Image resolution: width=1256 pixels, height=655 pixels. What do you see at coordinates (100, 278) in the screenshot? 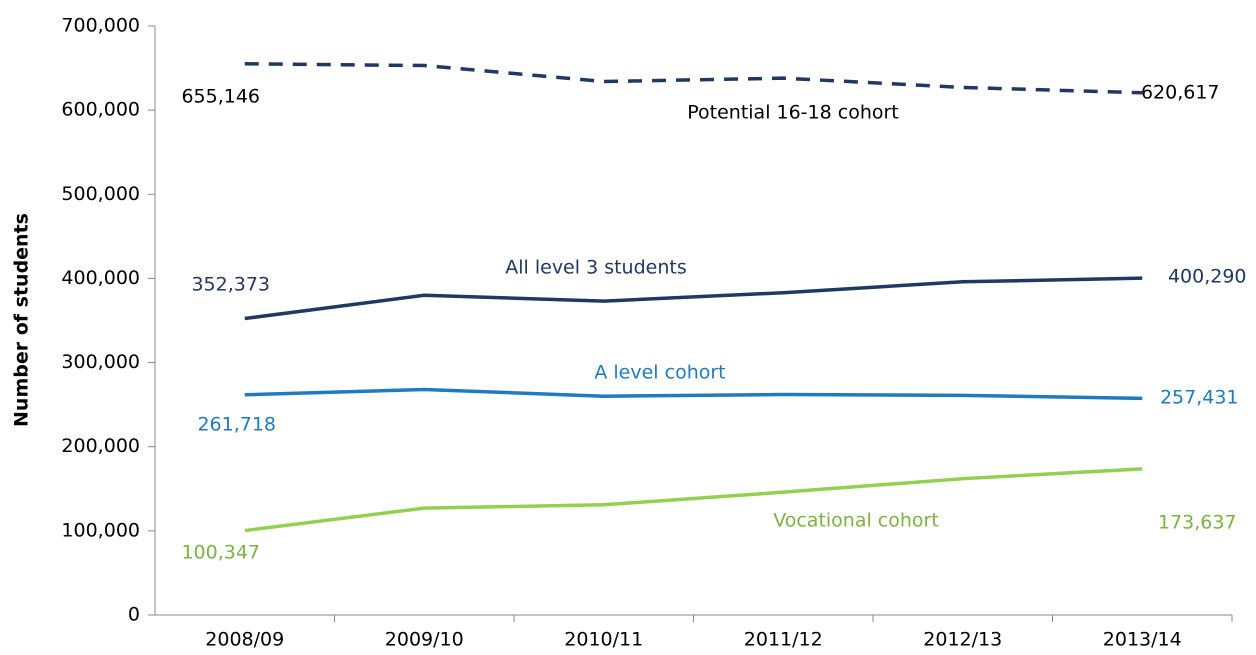
I see `y-tick-label: 400,000` at bounding box center [100, 278].